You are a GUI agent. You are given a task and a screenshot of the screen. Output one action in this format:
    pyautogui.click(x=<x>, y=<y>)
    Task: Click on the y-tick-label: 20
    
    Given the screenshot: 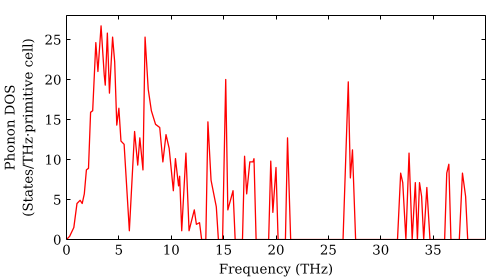 What is the action you would take?
    pyautogui.click(x=53, y=81)
    